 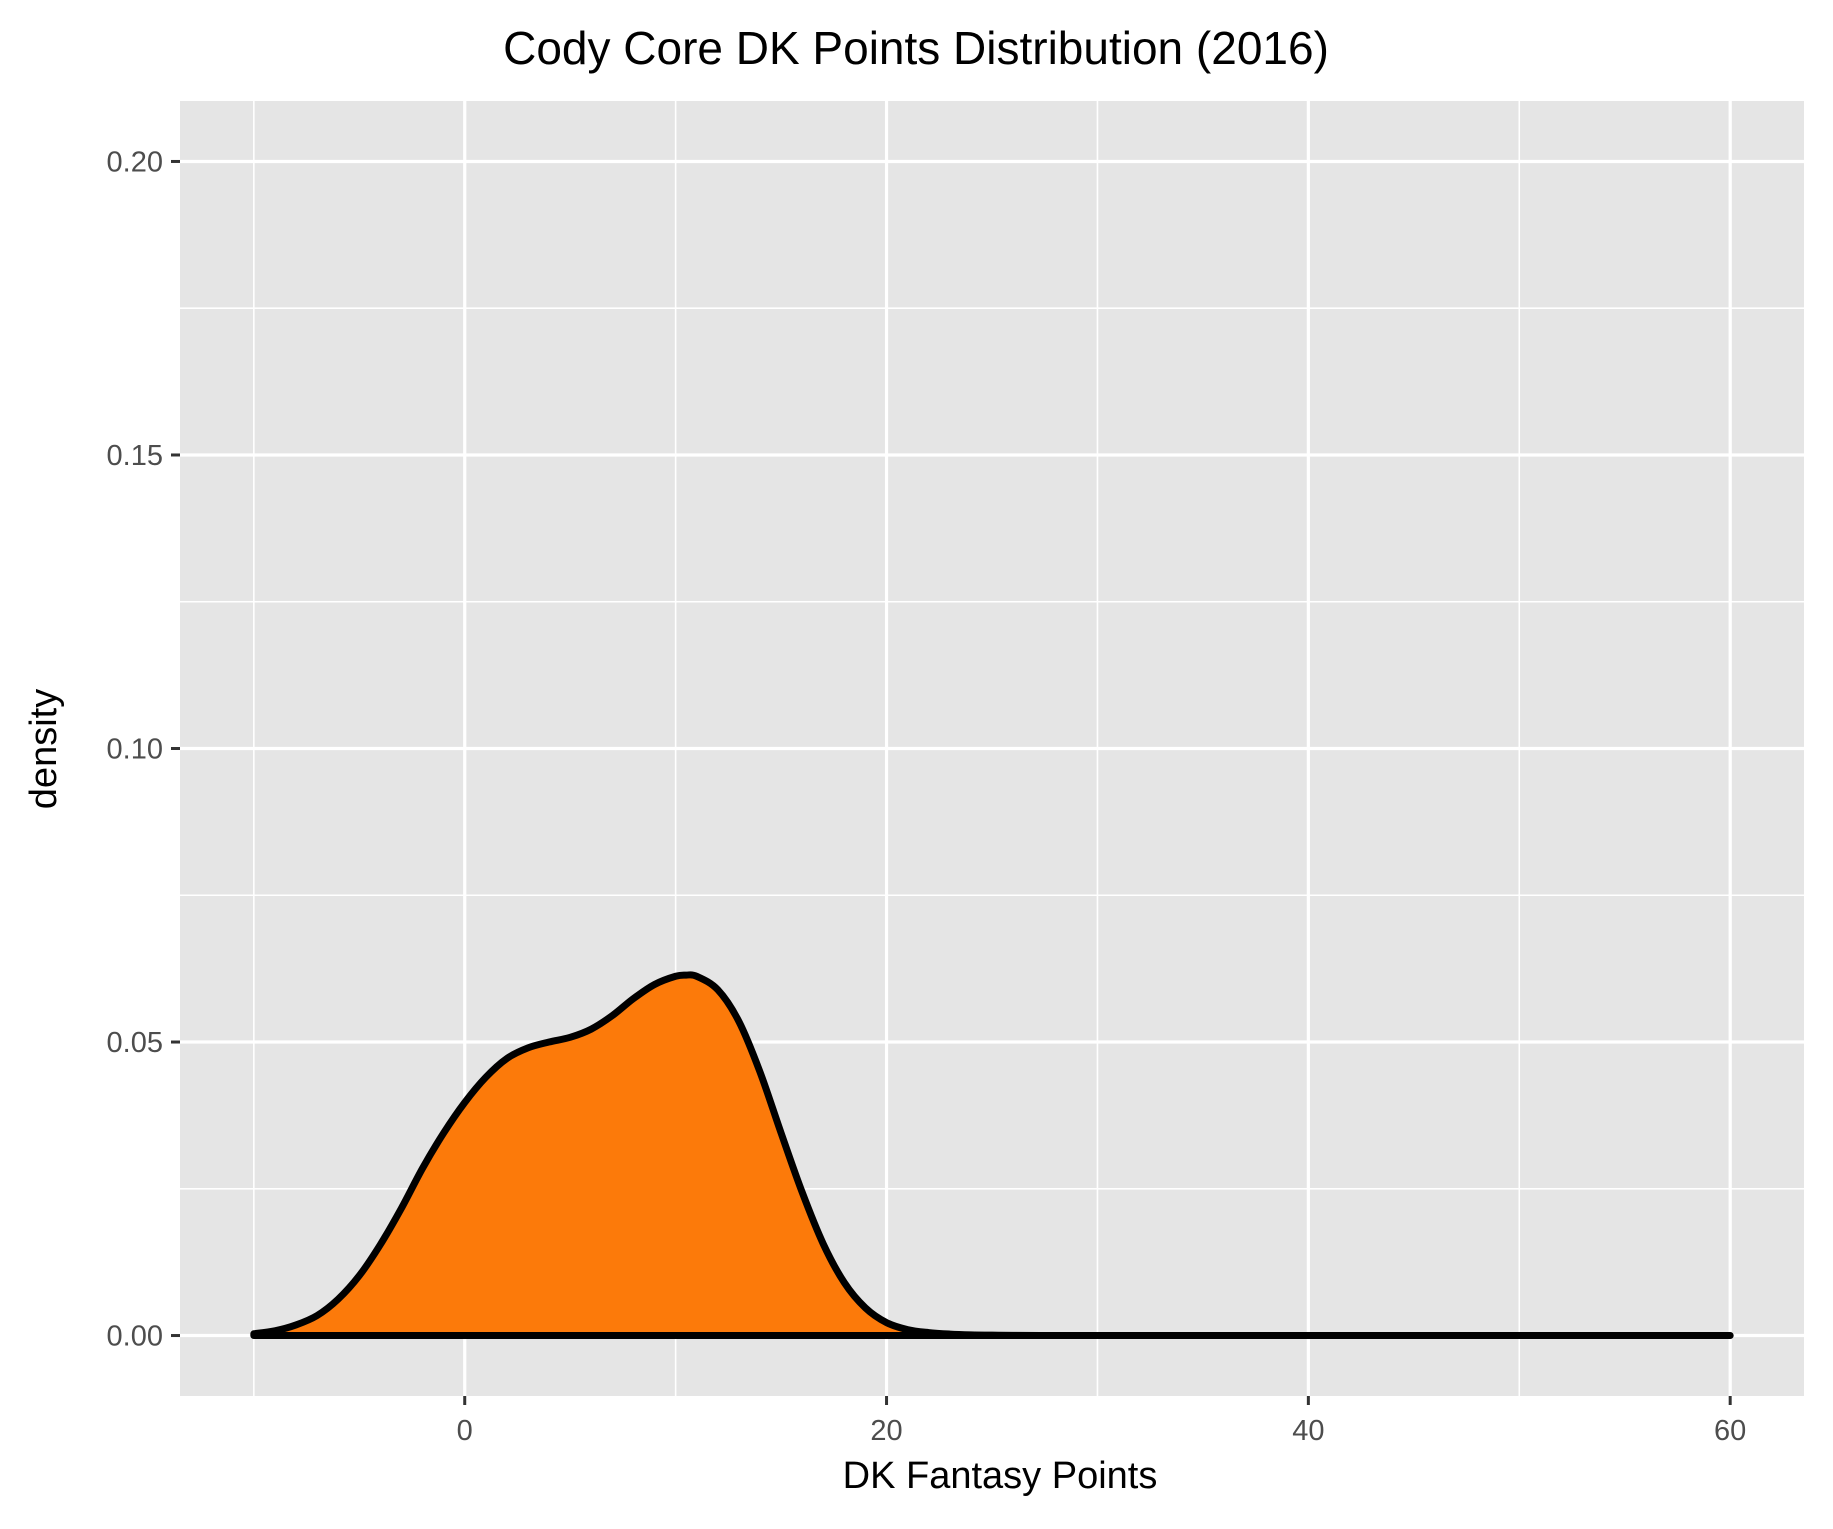 What do you see at coordinates (1308, 1431) in the screenshot?
I see `x-tick-label: 40` at bounding box center [1308, 1431].